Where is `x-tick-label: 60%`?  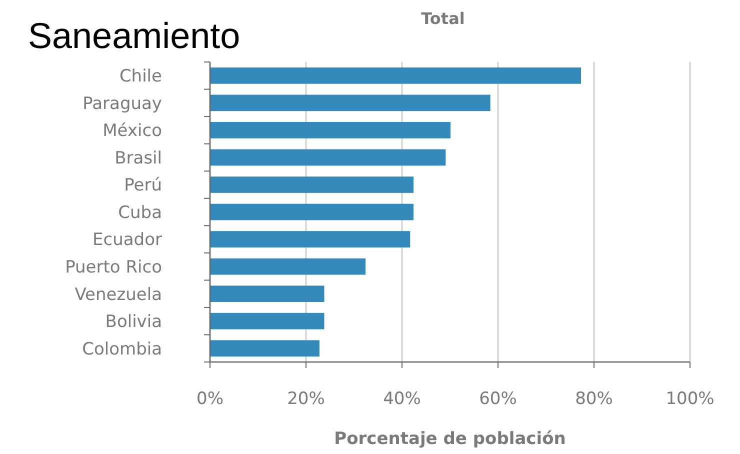 x-tick-label: 60% is located at coordinates (498, 399).